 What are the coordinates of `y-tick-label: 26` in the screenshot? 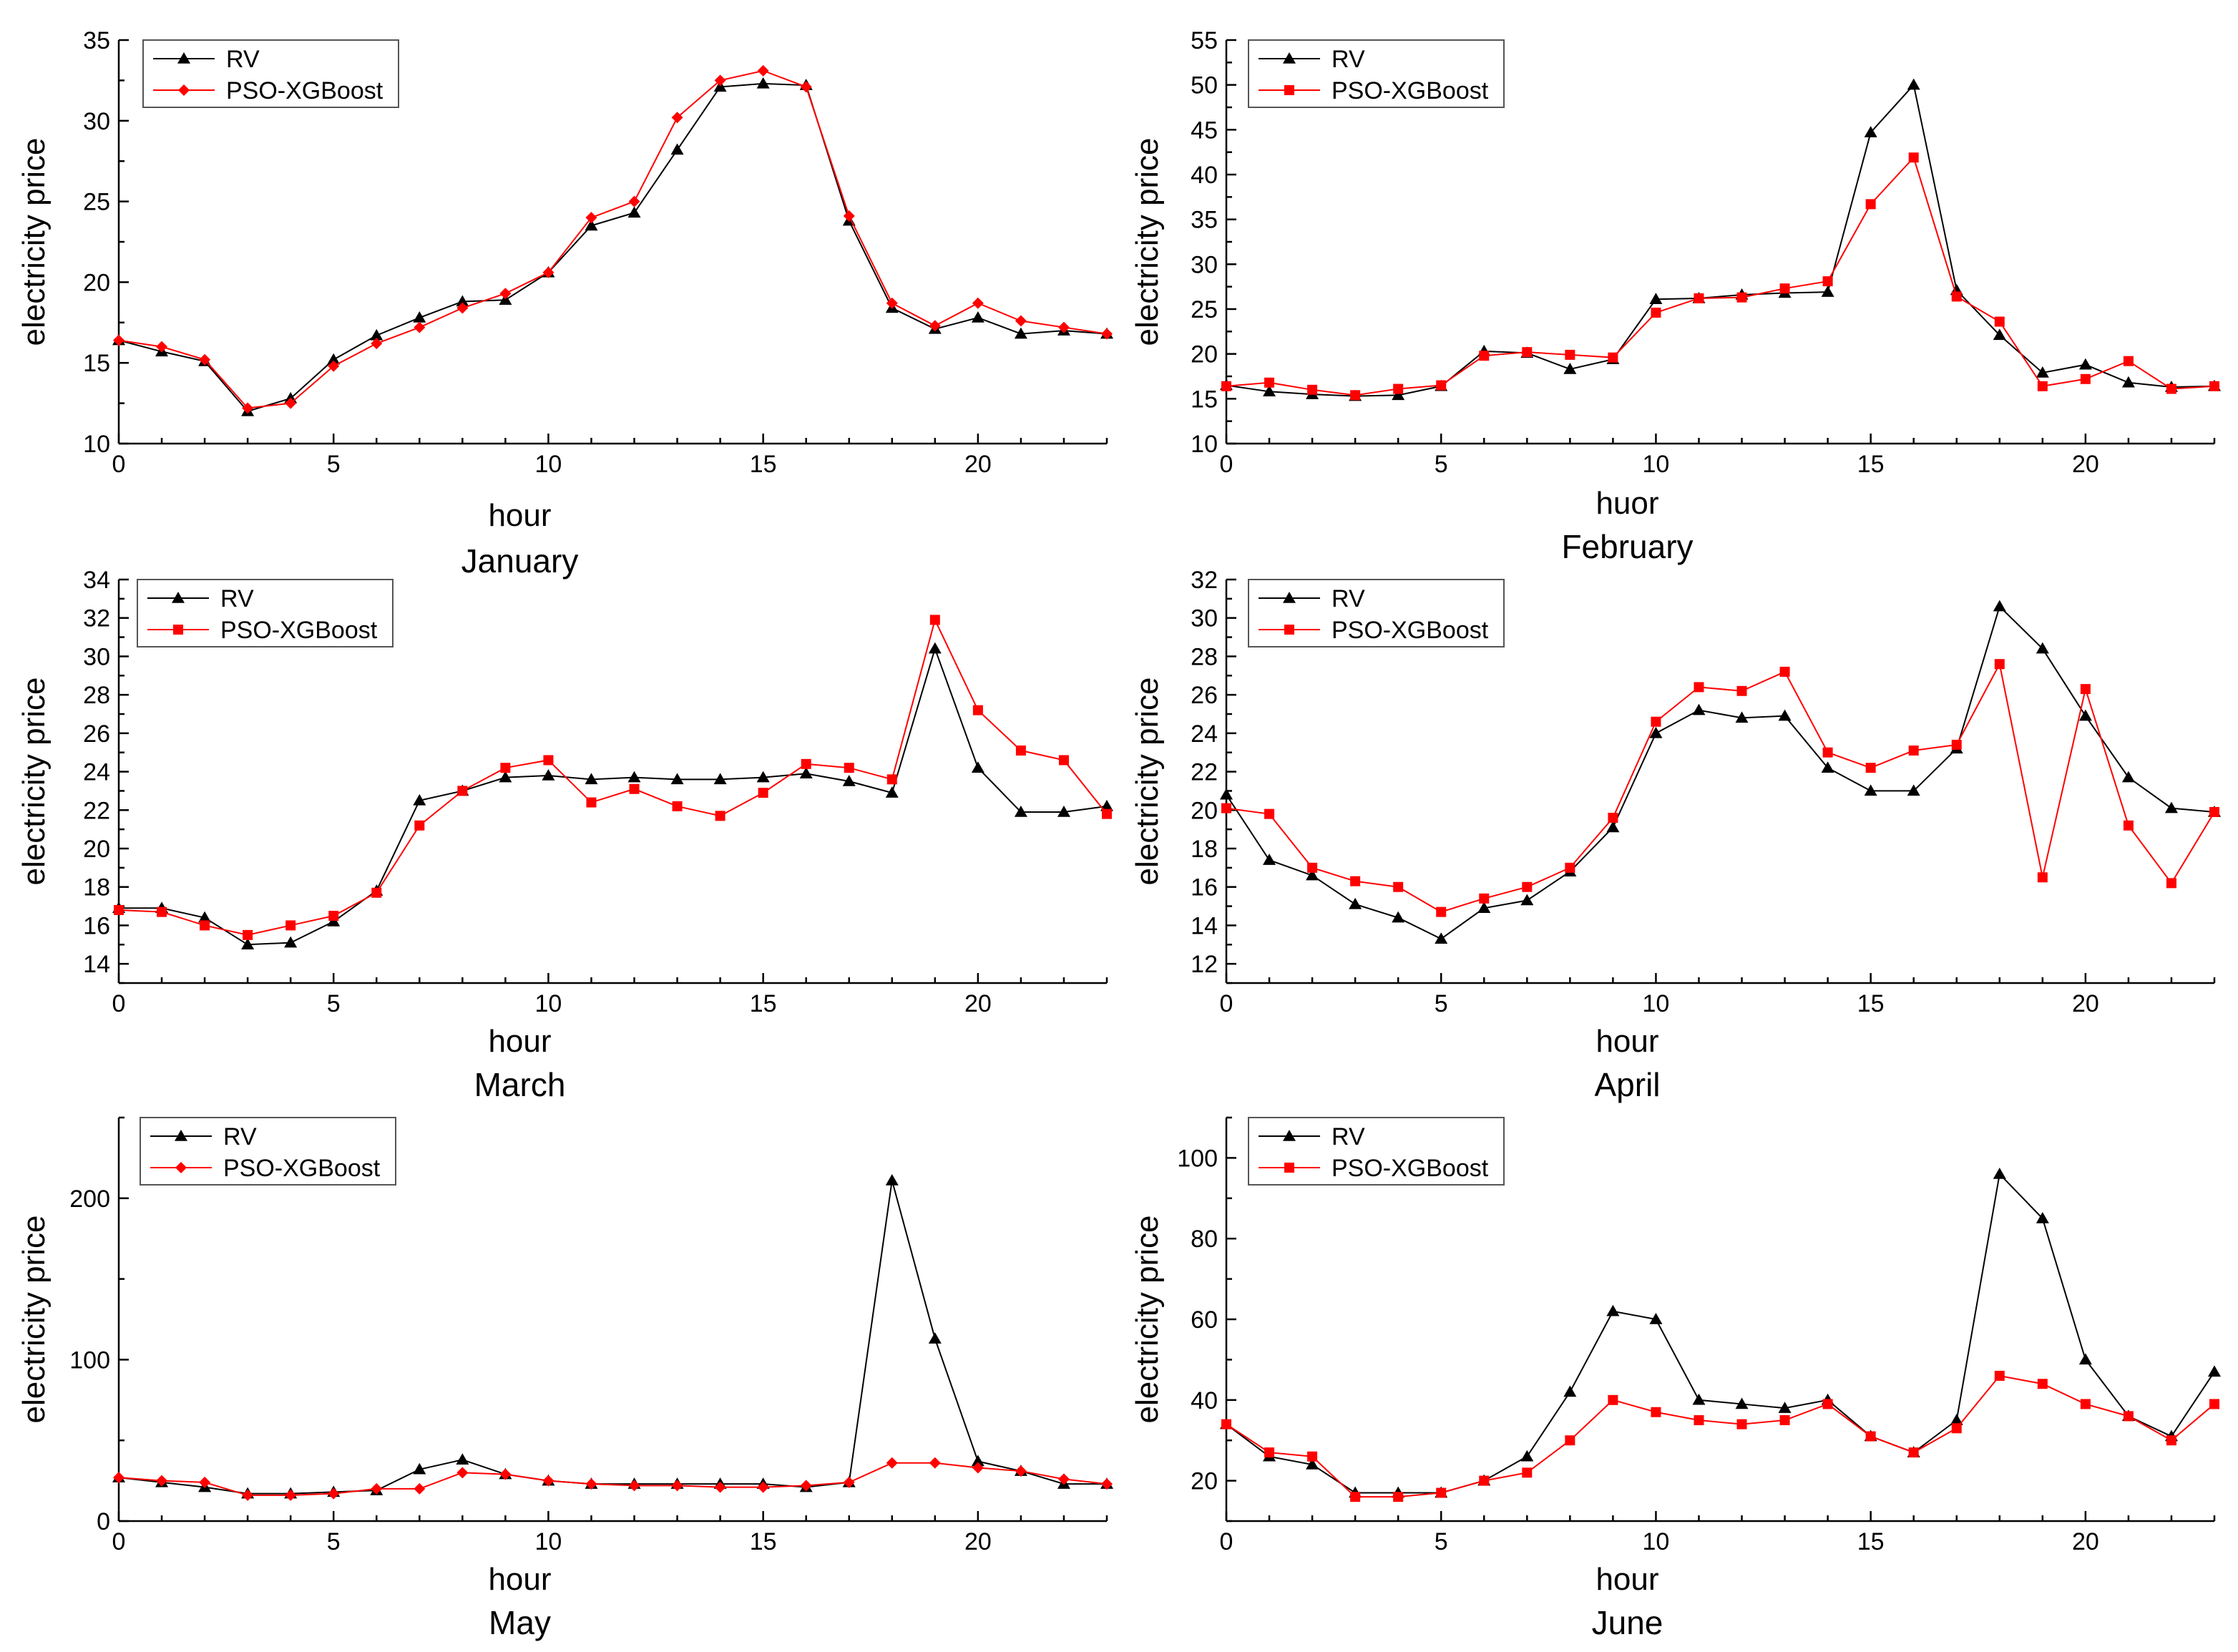 It's located at (1204, 695).